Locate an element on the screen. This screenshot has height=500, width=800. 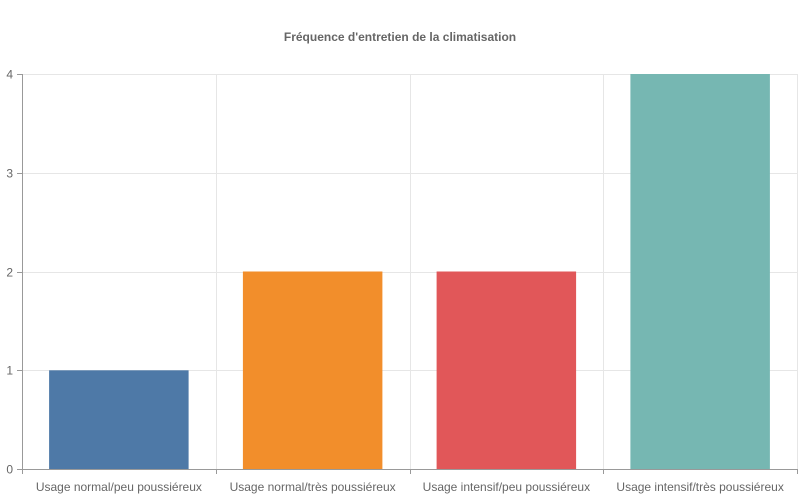
y-tick-label: 1 is located at coordinates (9, 371).